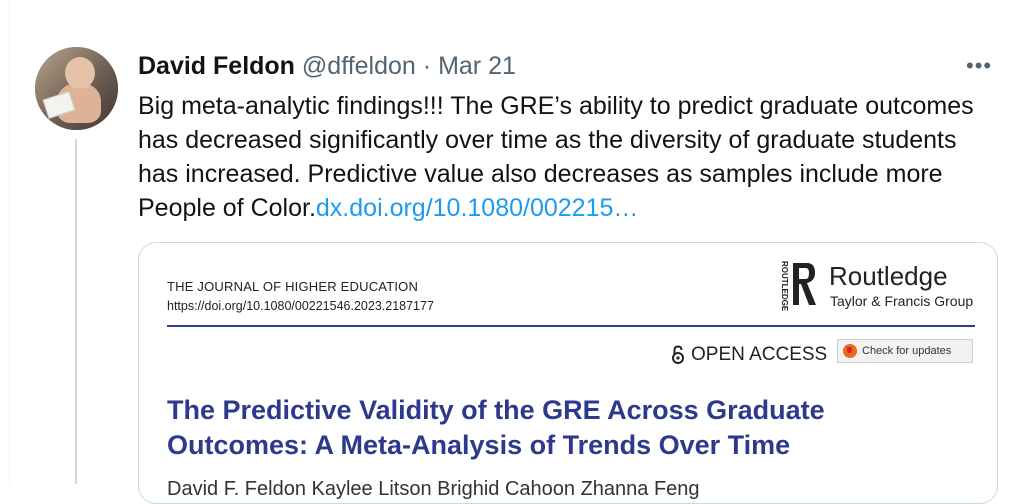 This screenshot has height=504, width=1024. I want to click on tweet-header: David Feldon @dffeldon · Mar 21, so click(327, 66).